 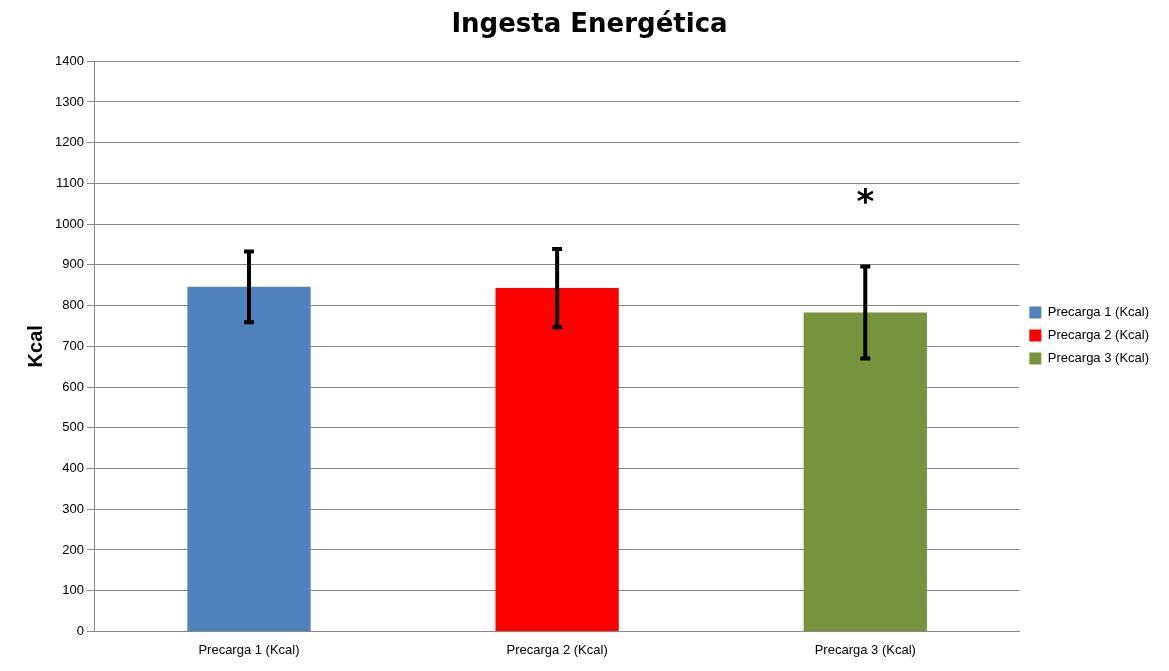 I want to click on y-tick-label: 1200, so click(x=69, y=142).